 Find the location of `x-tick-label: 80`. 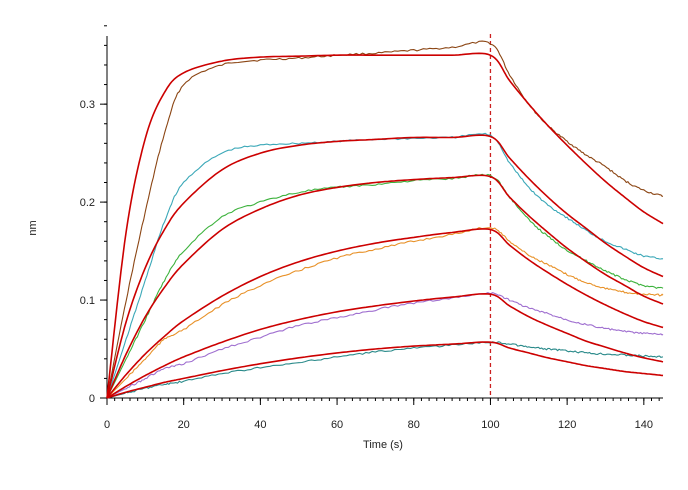

x-tick-label: 80 is located at coordinates (414, 425).